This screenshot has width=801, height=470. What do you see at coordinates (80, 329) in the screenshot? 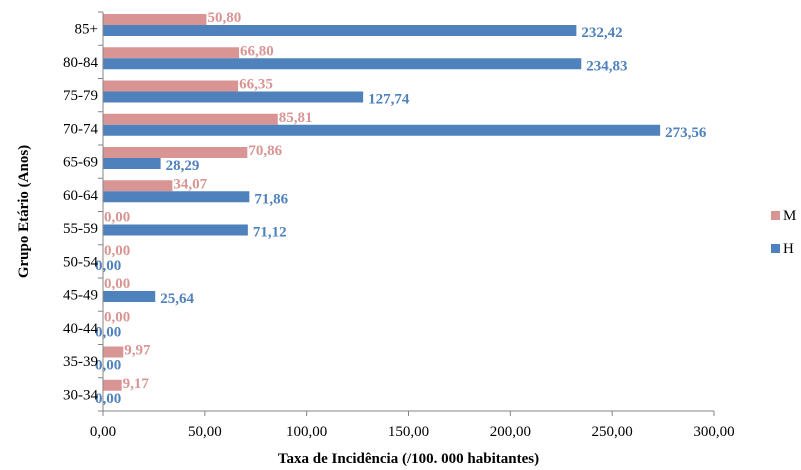
I see `category-label: 40-44` at bounding box center [80, 329].